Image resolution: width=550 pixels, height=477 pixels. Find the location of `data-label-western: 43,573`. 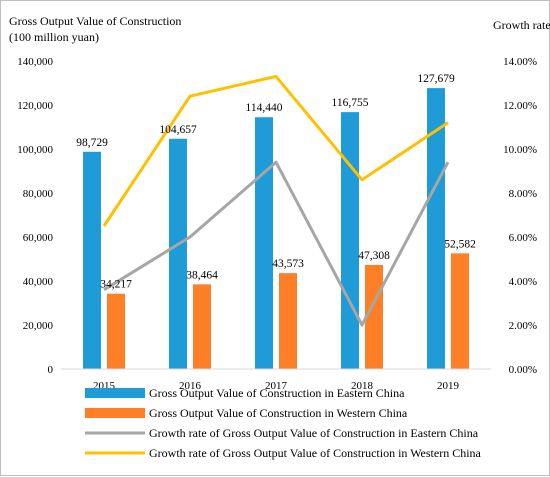

data-label-western: 43,573 is located at coordinates (288, 264).